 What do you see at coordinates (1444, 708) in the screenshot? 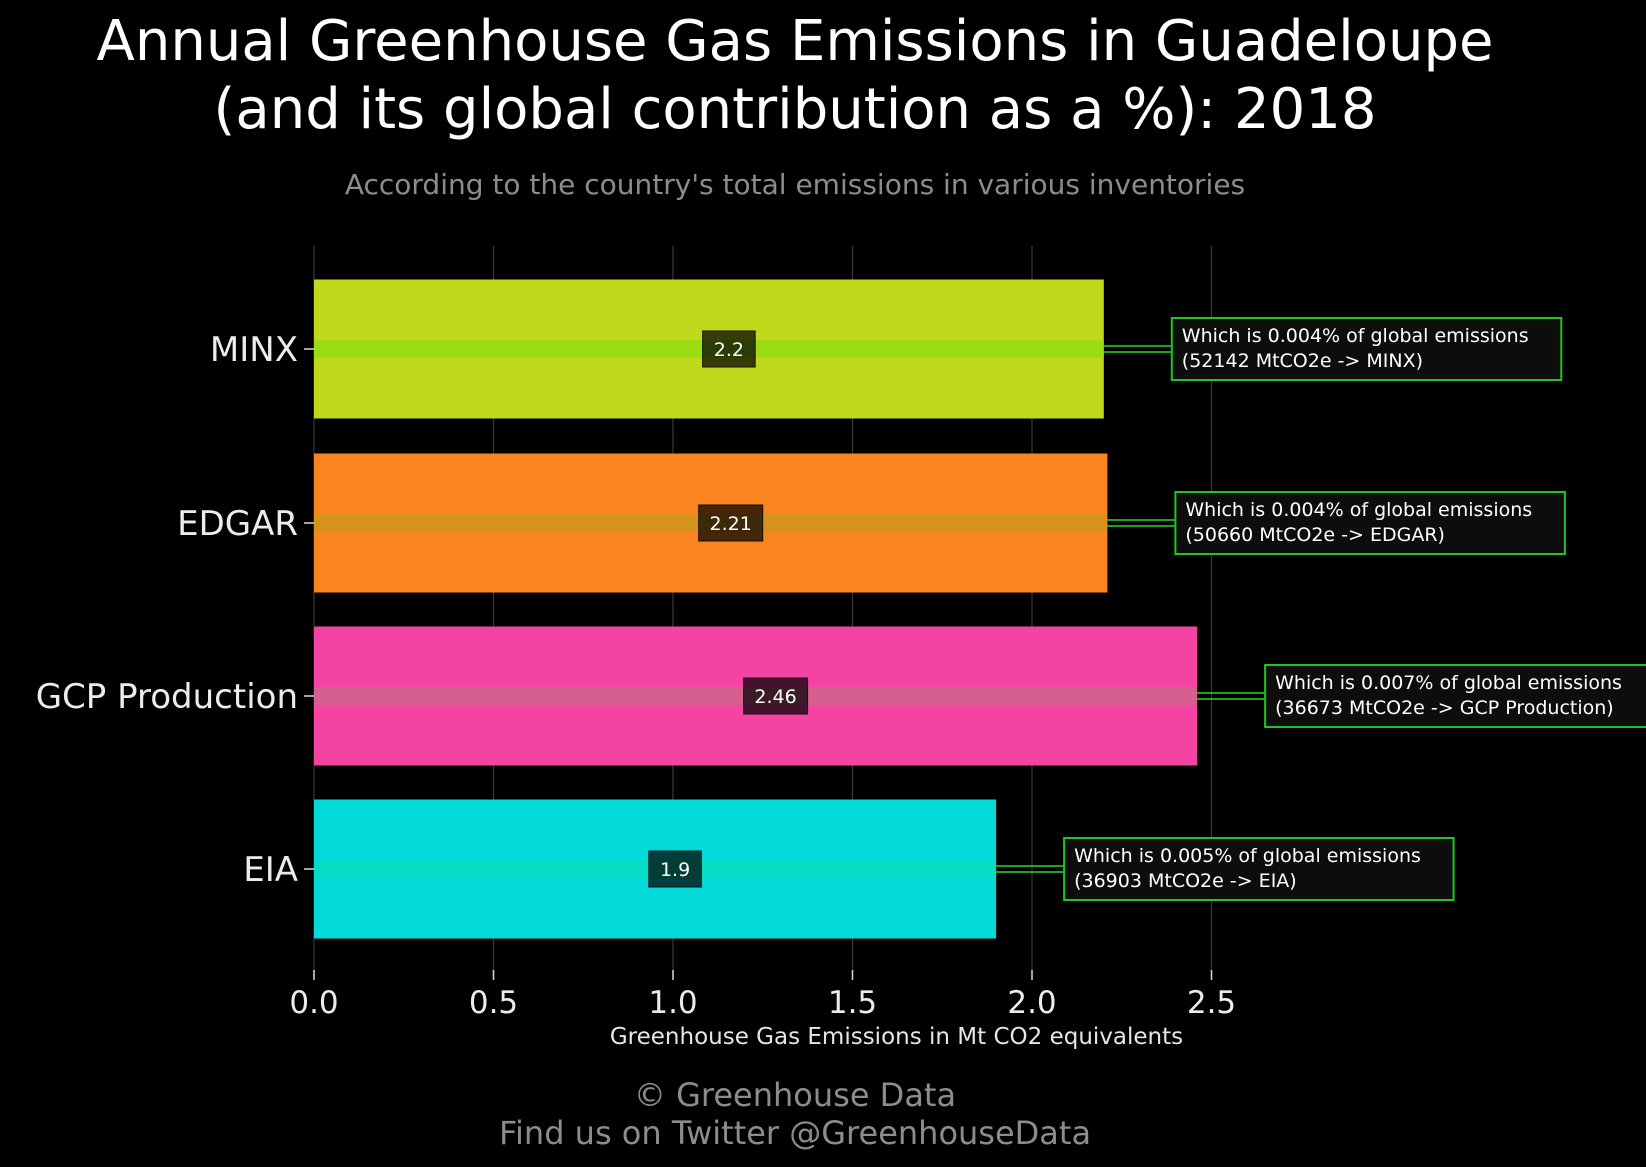
I see `annotation-text-line-2: (36673 MtCO2e -> GCP Production)` at bounding box center [1444, 708].